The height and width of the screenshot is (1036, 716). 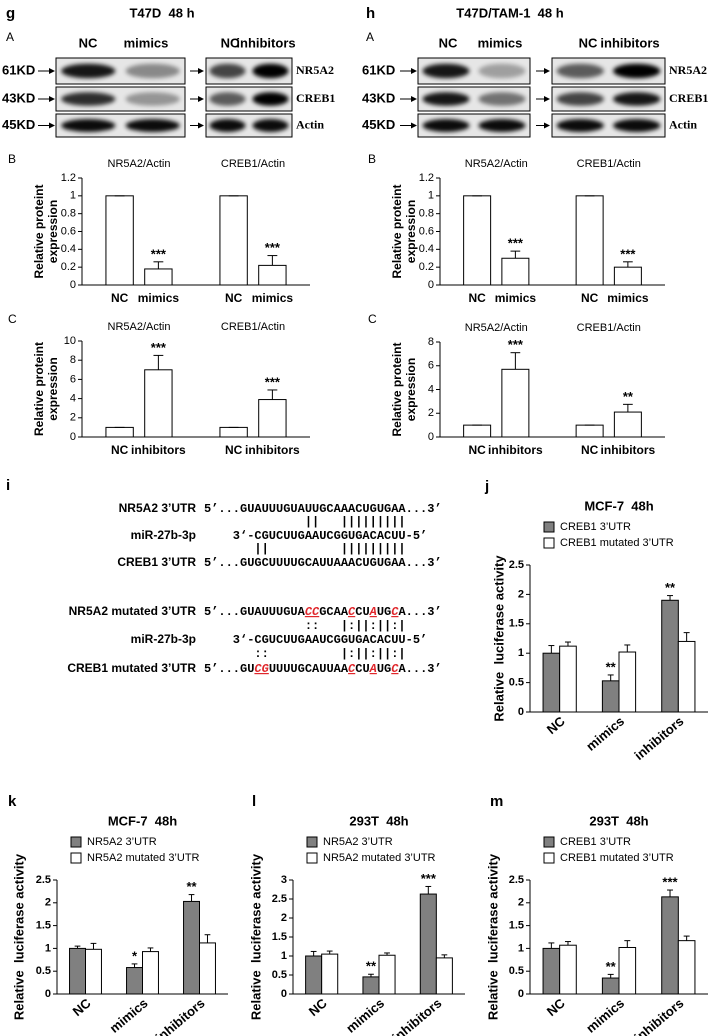 I want to click on sequence: 5’...GUAUUUGUACCGCAACCUAUGCA...3’, so click(x=323, y=612).